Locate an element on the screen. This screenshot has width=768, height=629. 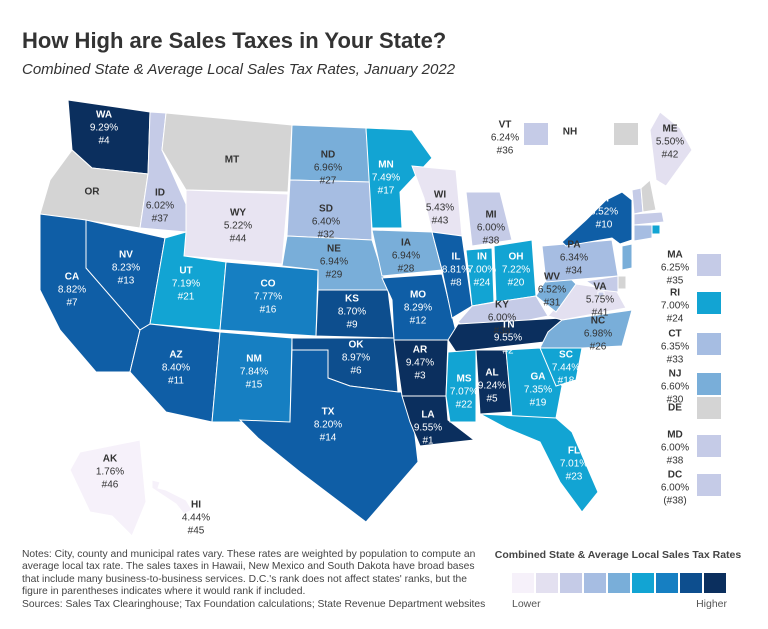
state-rank: #41 is located at coordinates (600, 313).